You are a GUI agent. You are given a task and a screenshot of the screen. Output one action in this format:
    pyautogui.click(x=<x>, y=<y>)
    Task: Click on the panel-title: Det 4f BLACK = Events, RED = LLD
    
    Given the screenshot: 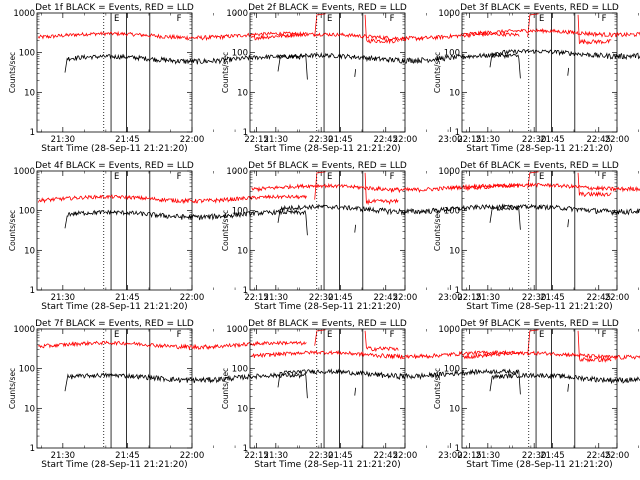 What is the action you would take?
    pyautogui.click(x=114, y=166)
    